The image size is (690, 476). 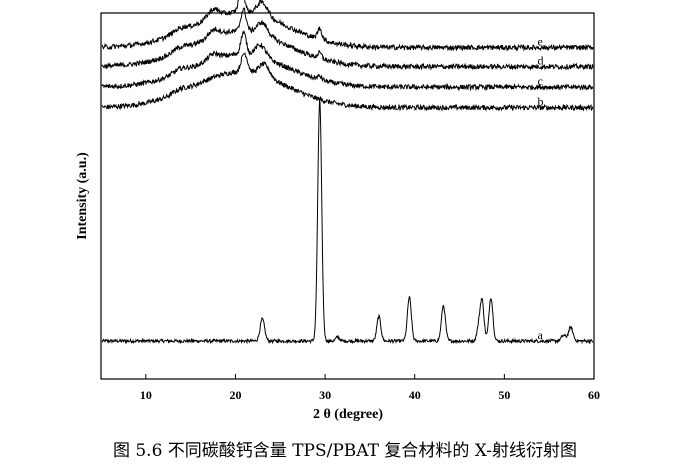 What do you see at coordinates (541, 61) in the screenshot?
I see `curve-label-d: d` at bounding box center [541, 61].